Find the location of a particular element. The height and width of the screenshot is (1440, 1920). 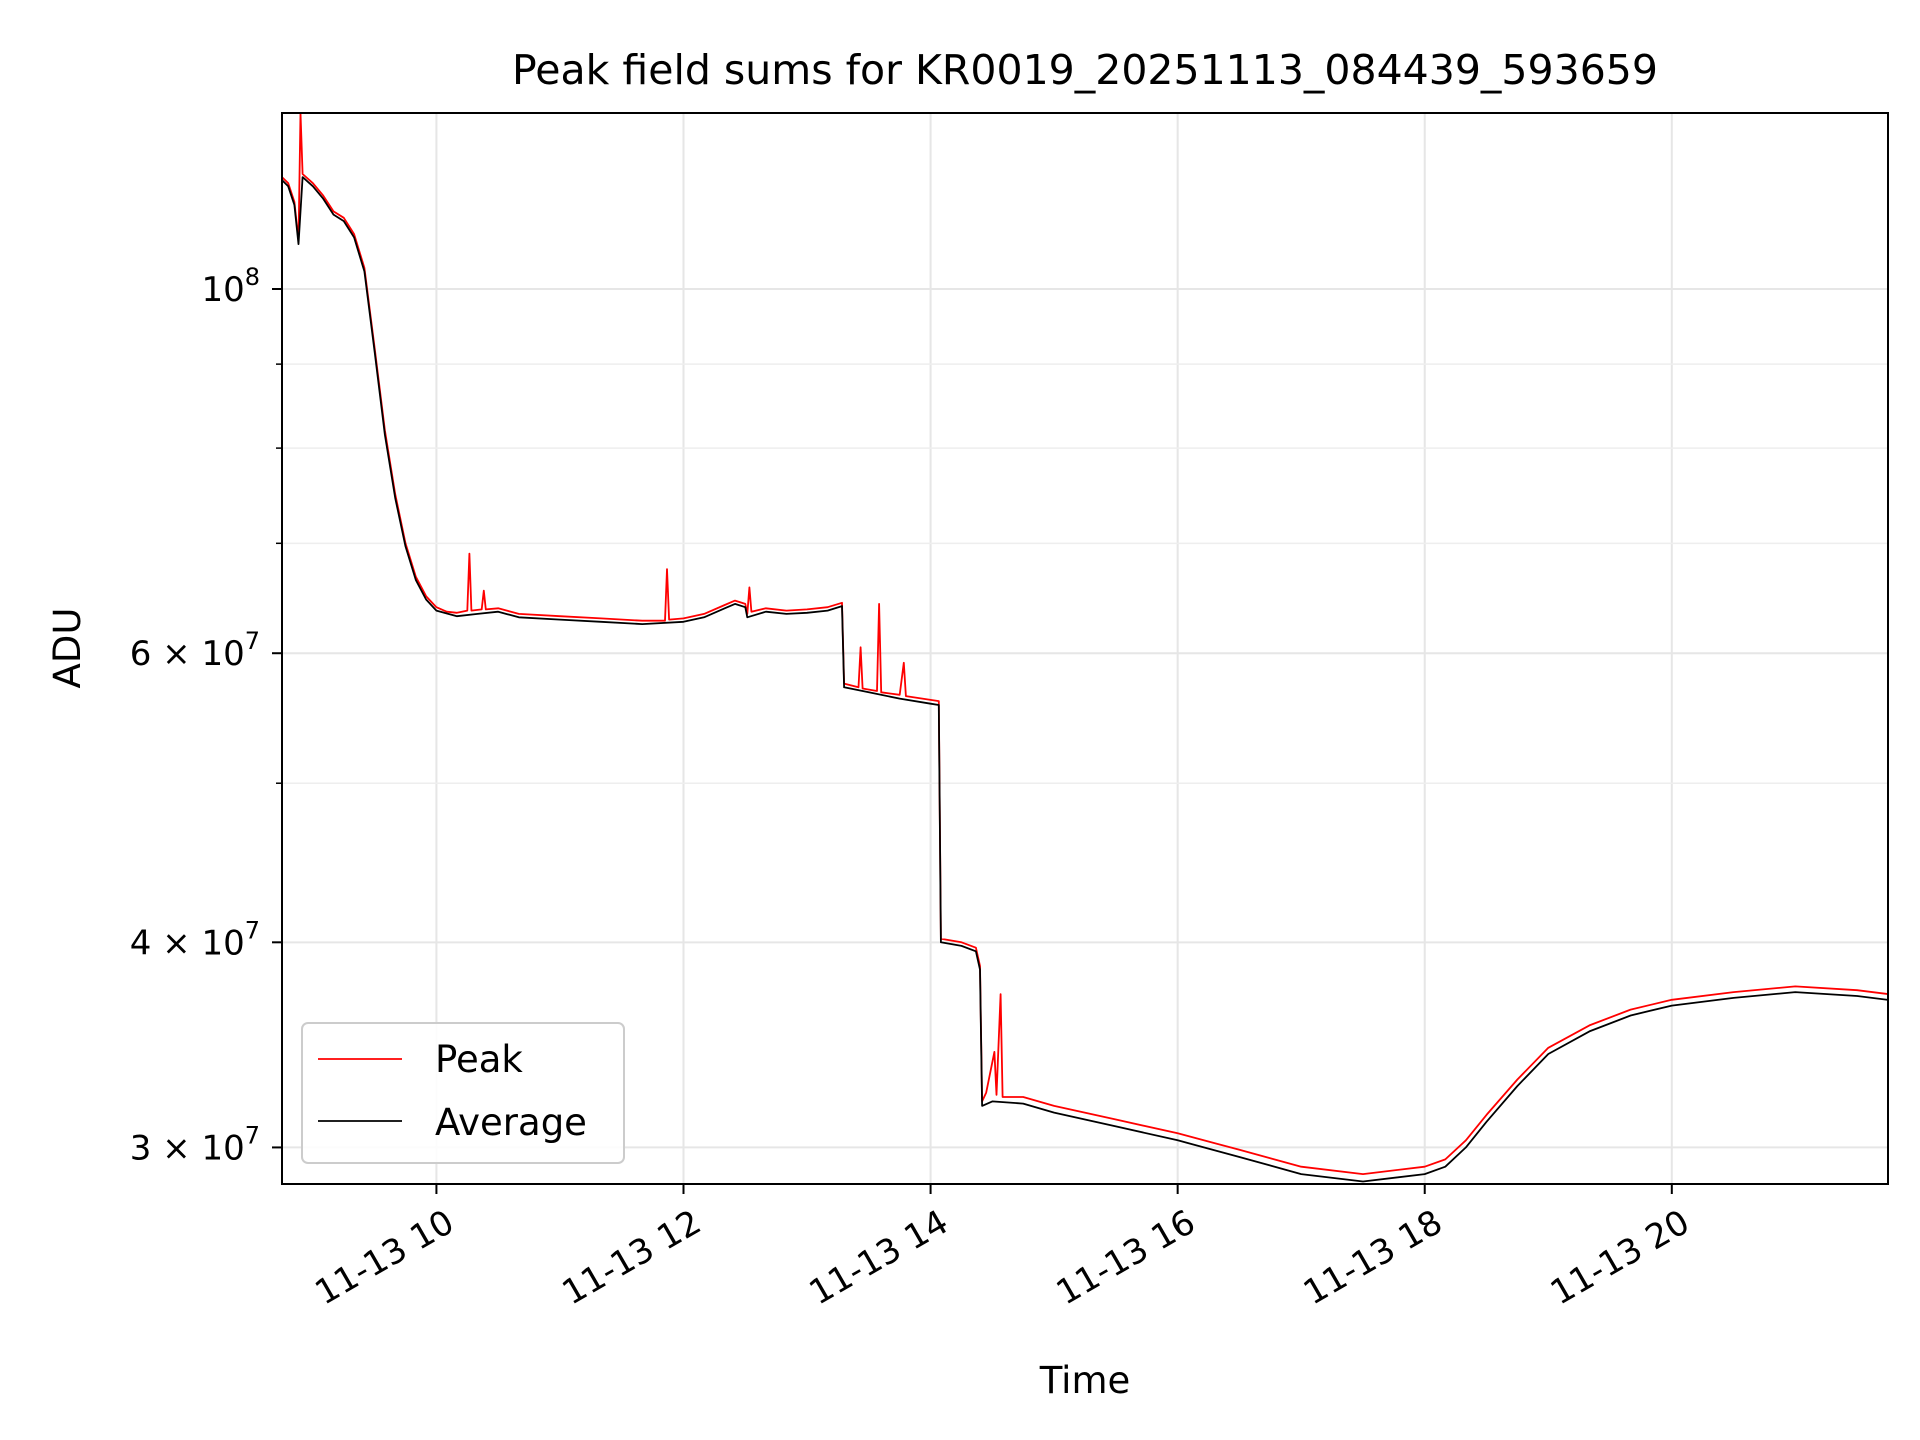

y-tick-label: 108 is located at coordinates (230, 286).